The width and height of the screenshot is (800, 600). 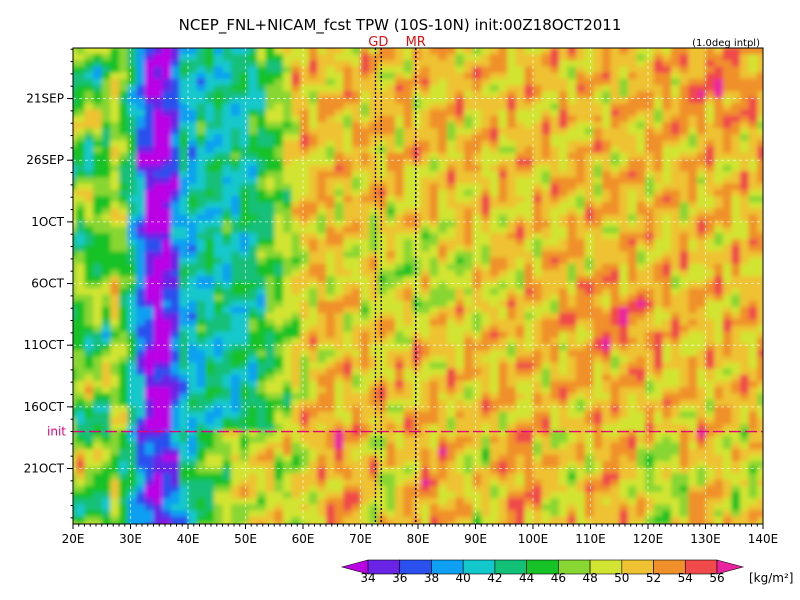 I want to click on colorbar-level-label: 56, so click(x=716, y=578).